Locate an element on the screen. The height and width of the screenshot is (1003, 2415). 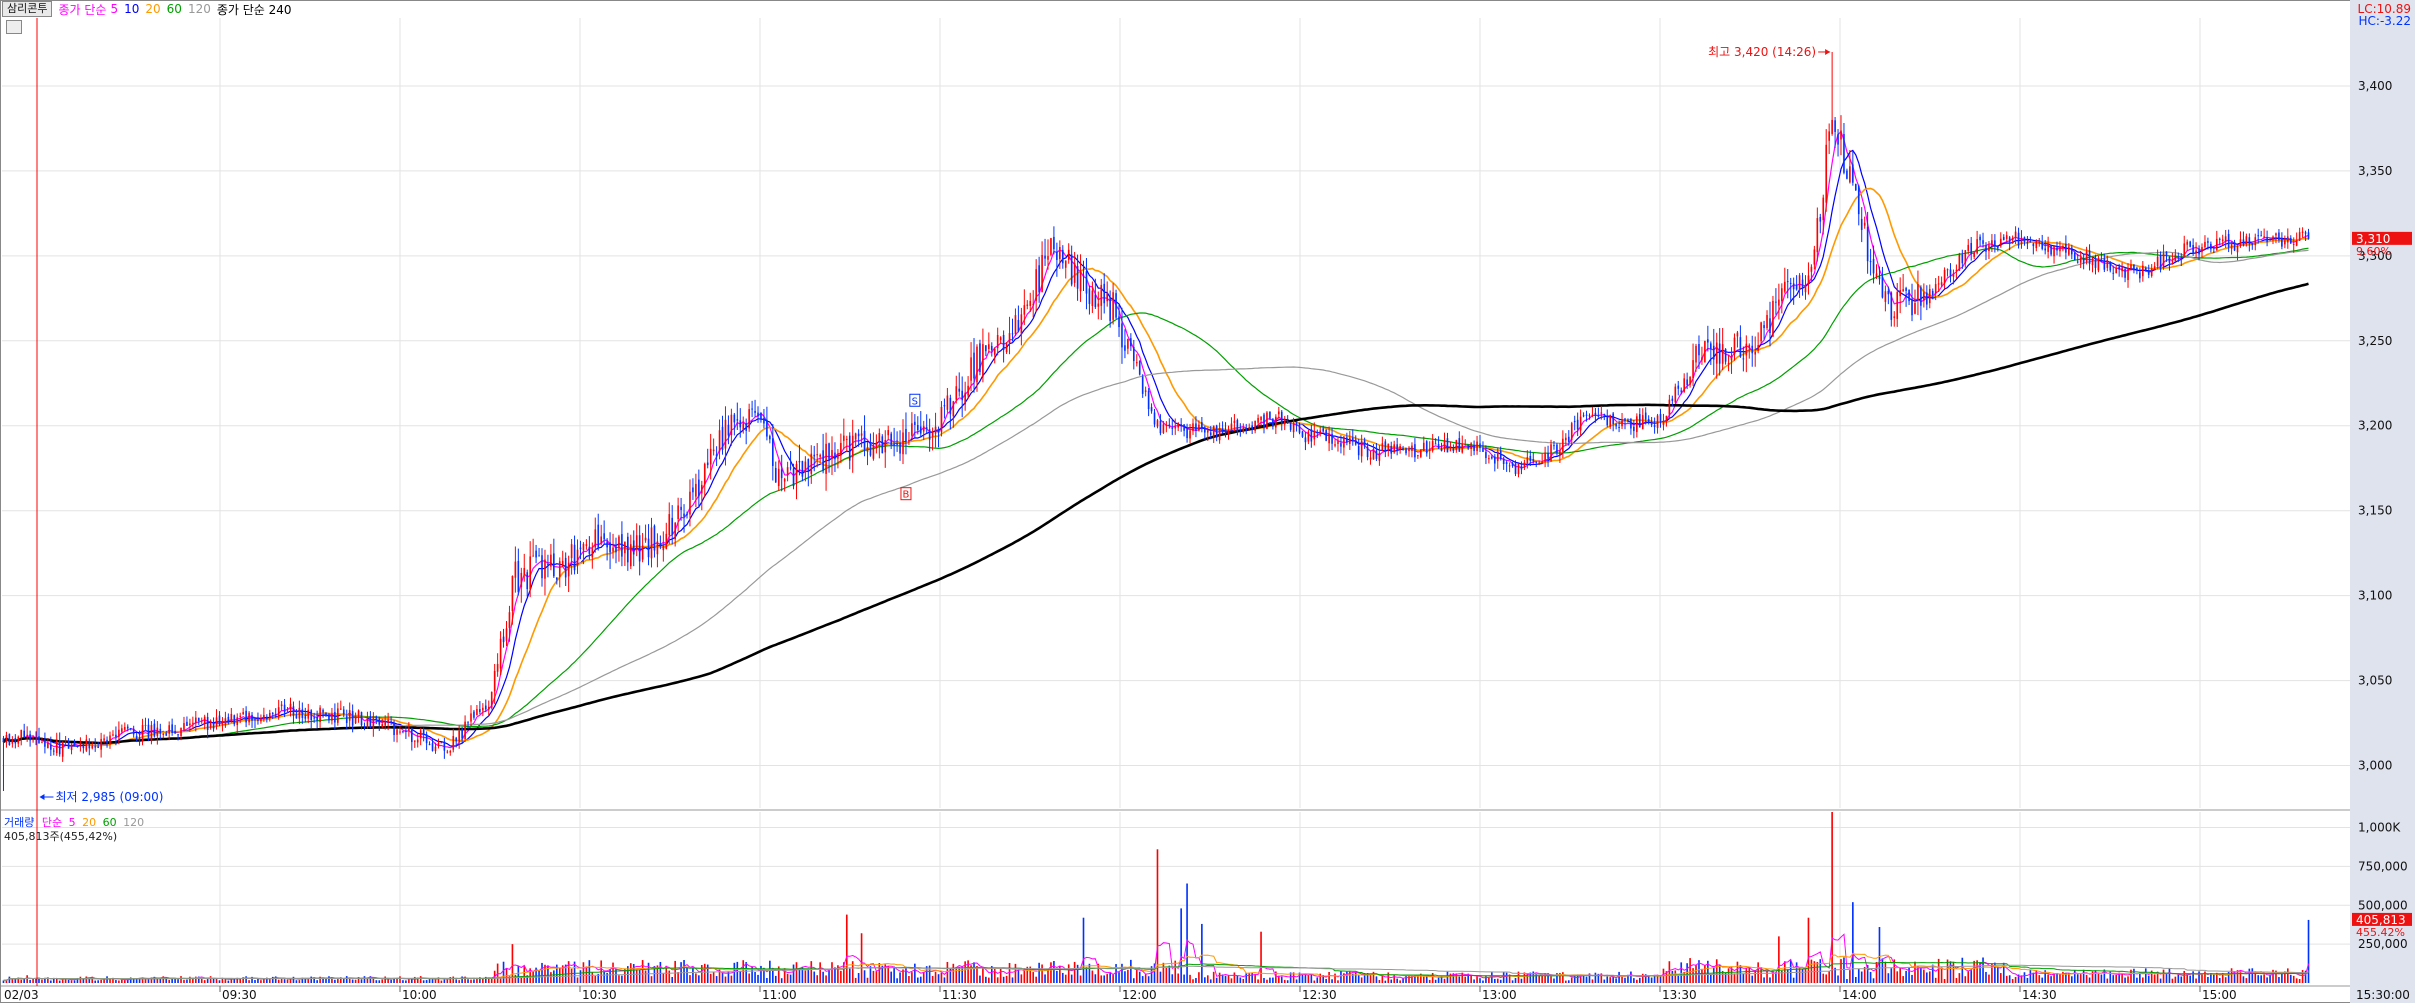
ma10-label: 10 is located at coordinates (132, 9).